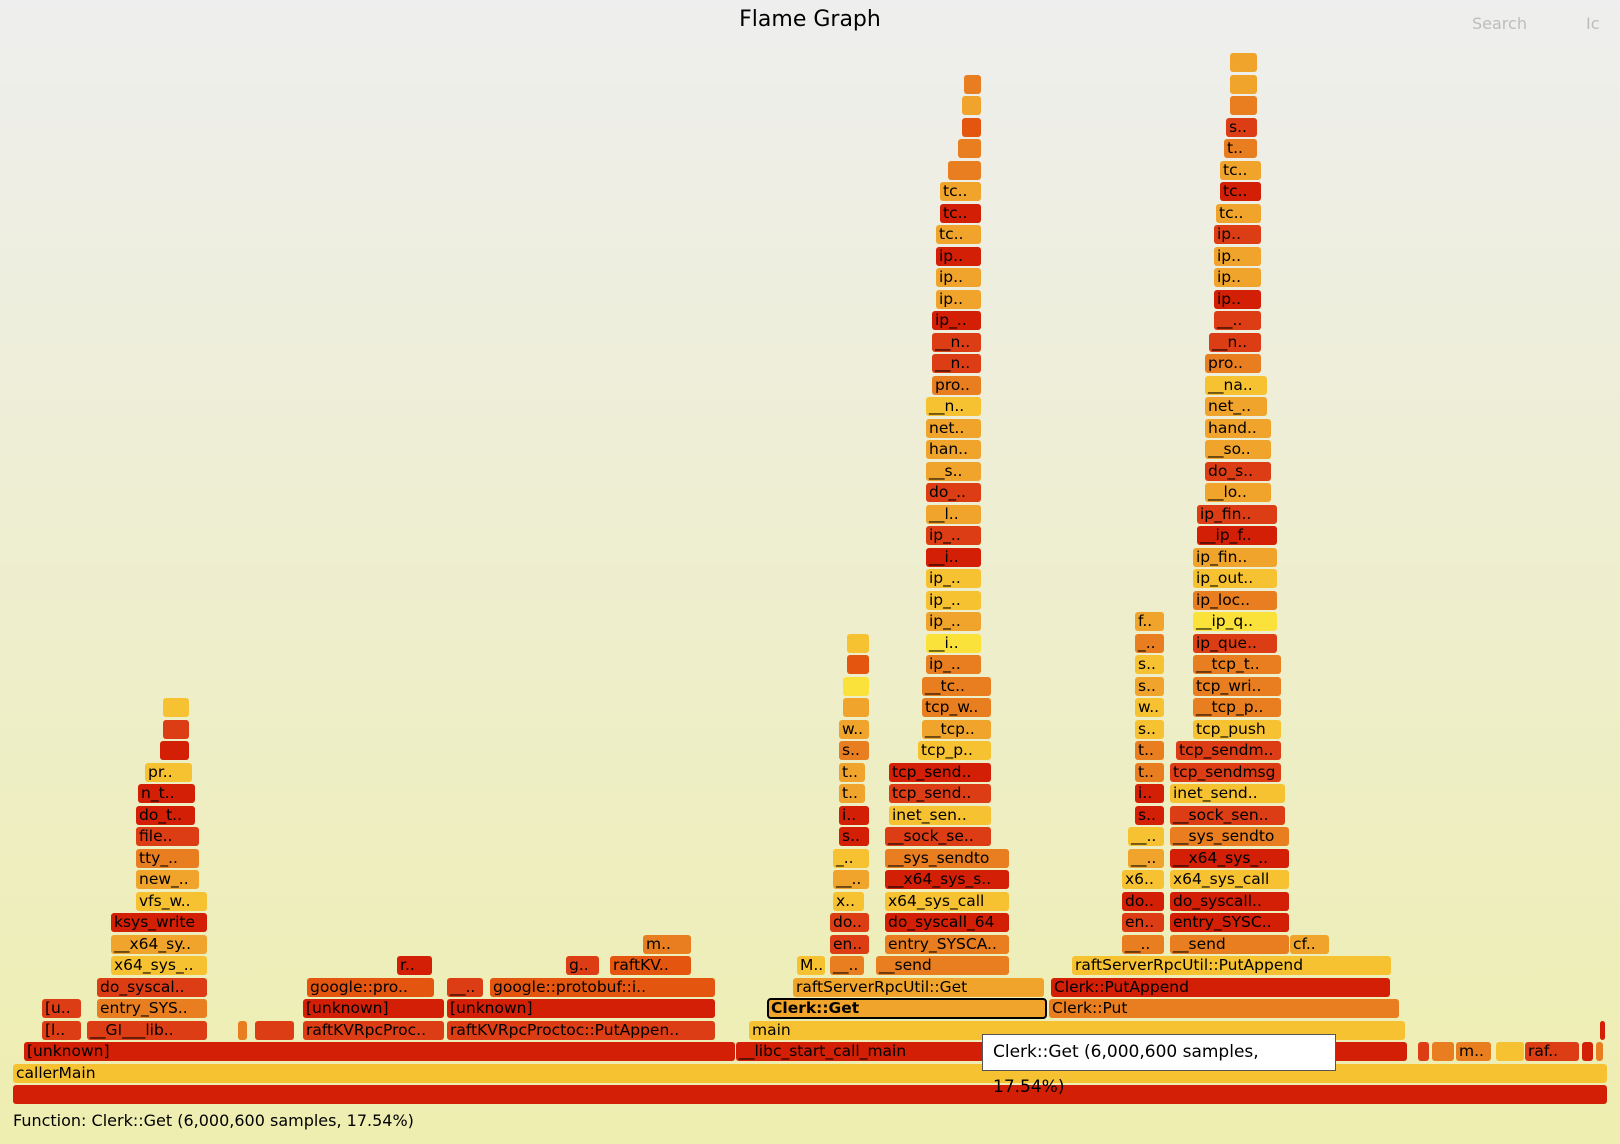 The image size is (1620, 1144). I want to click on flame-frame: raftKVRpcProctoc::PutAppen.., so click(581, 1030).